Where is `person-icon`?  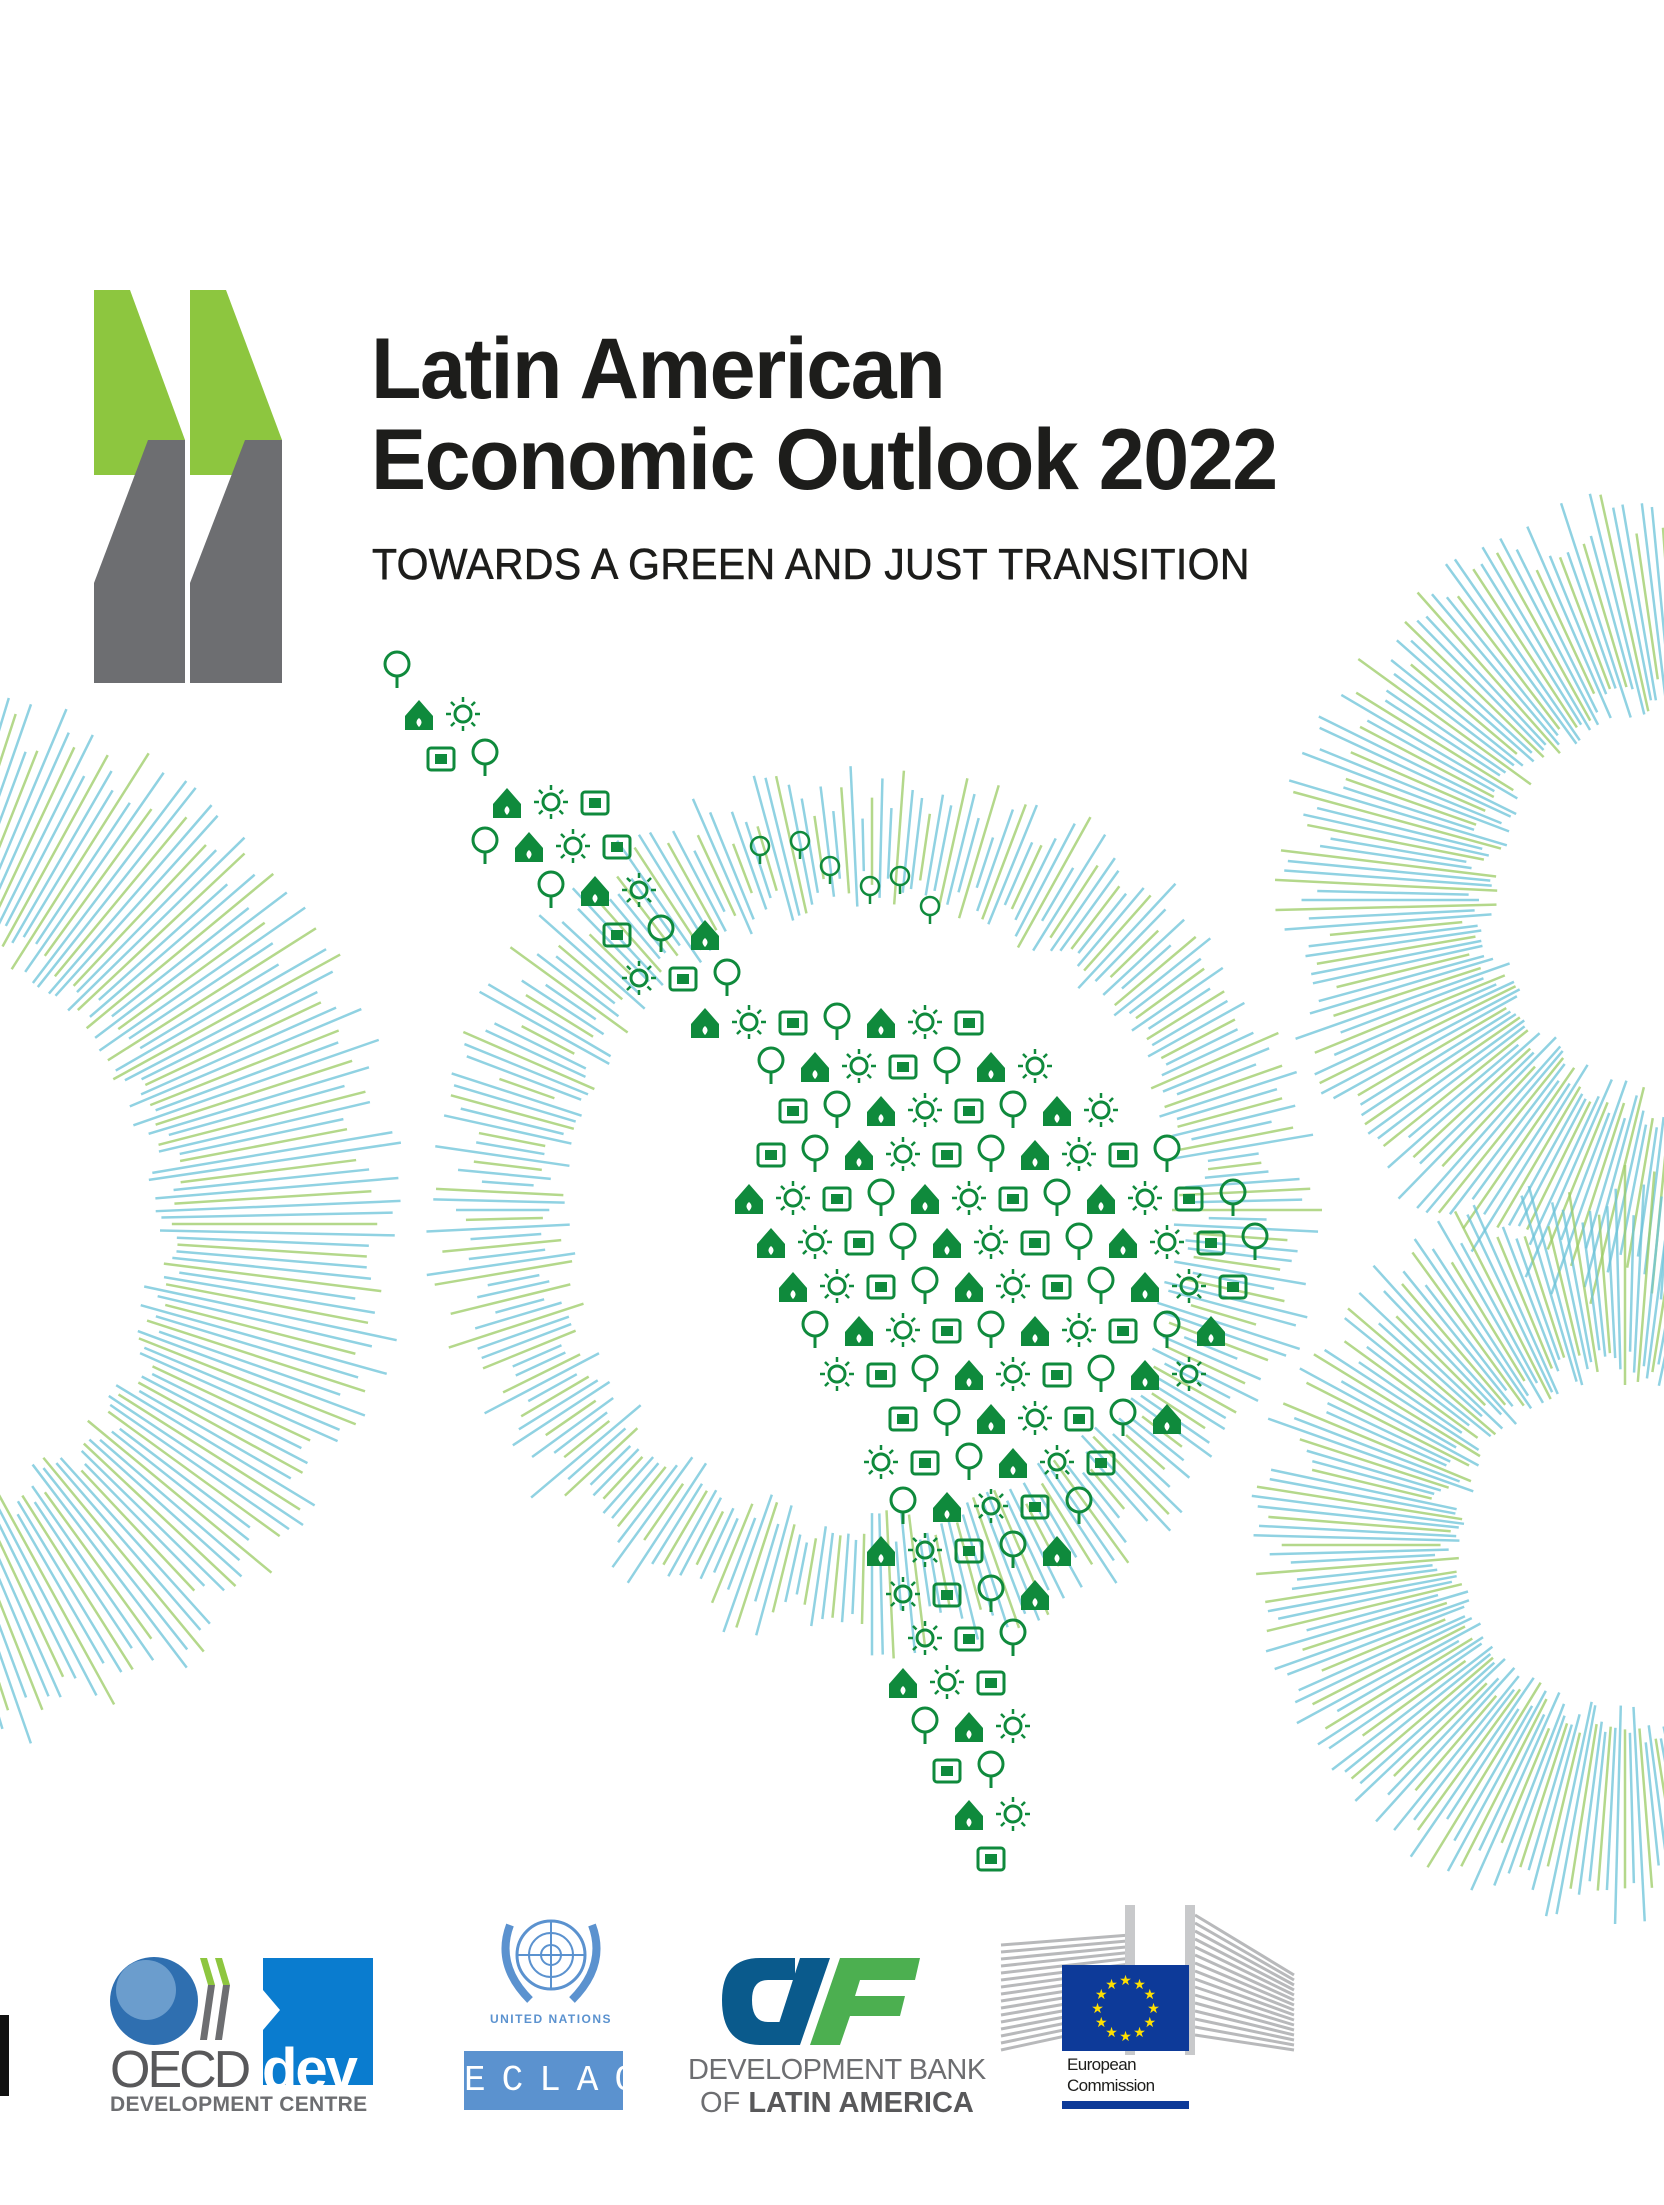
person-icon is located at coordinates (837, 1286).